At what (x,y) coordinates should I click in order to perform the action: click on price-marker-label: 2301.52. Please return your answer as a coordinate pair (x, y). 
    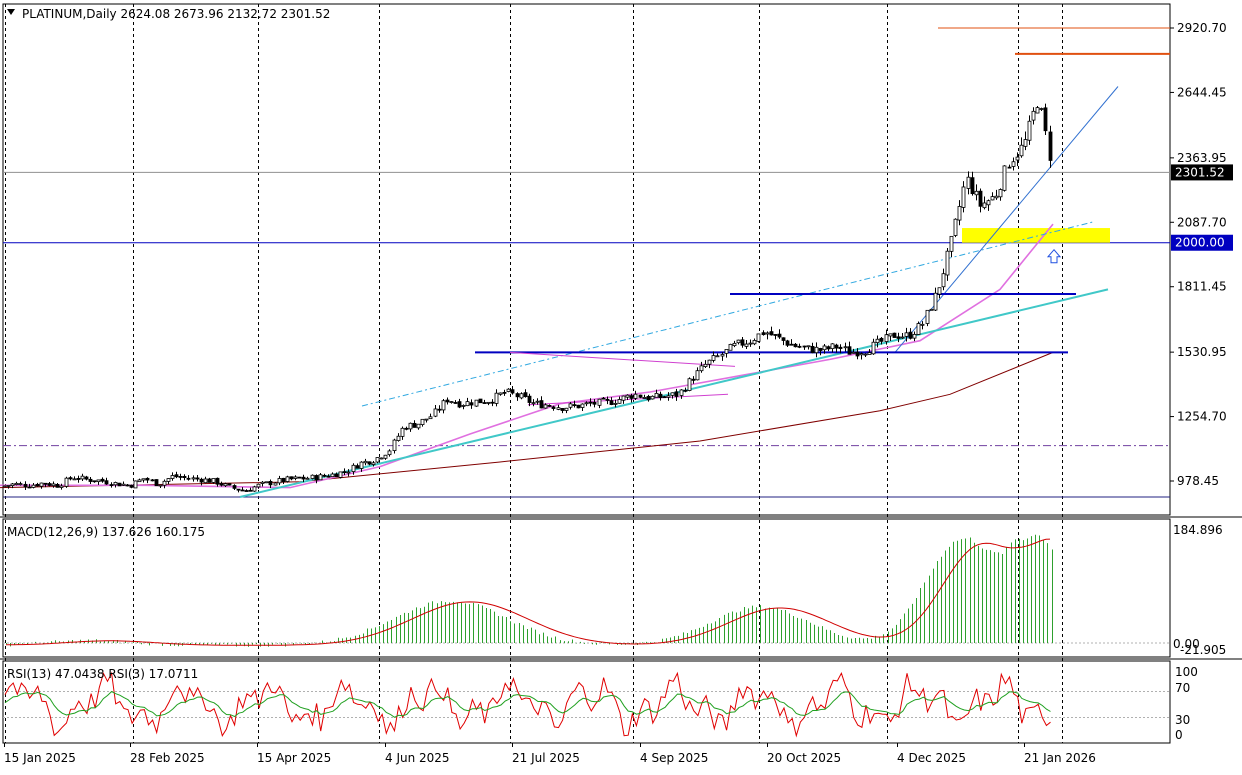
    Looking at the image, I should click on (1200, 172).